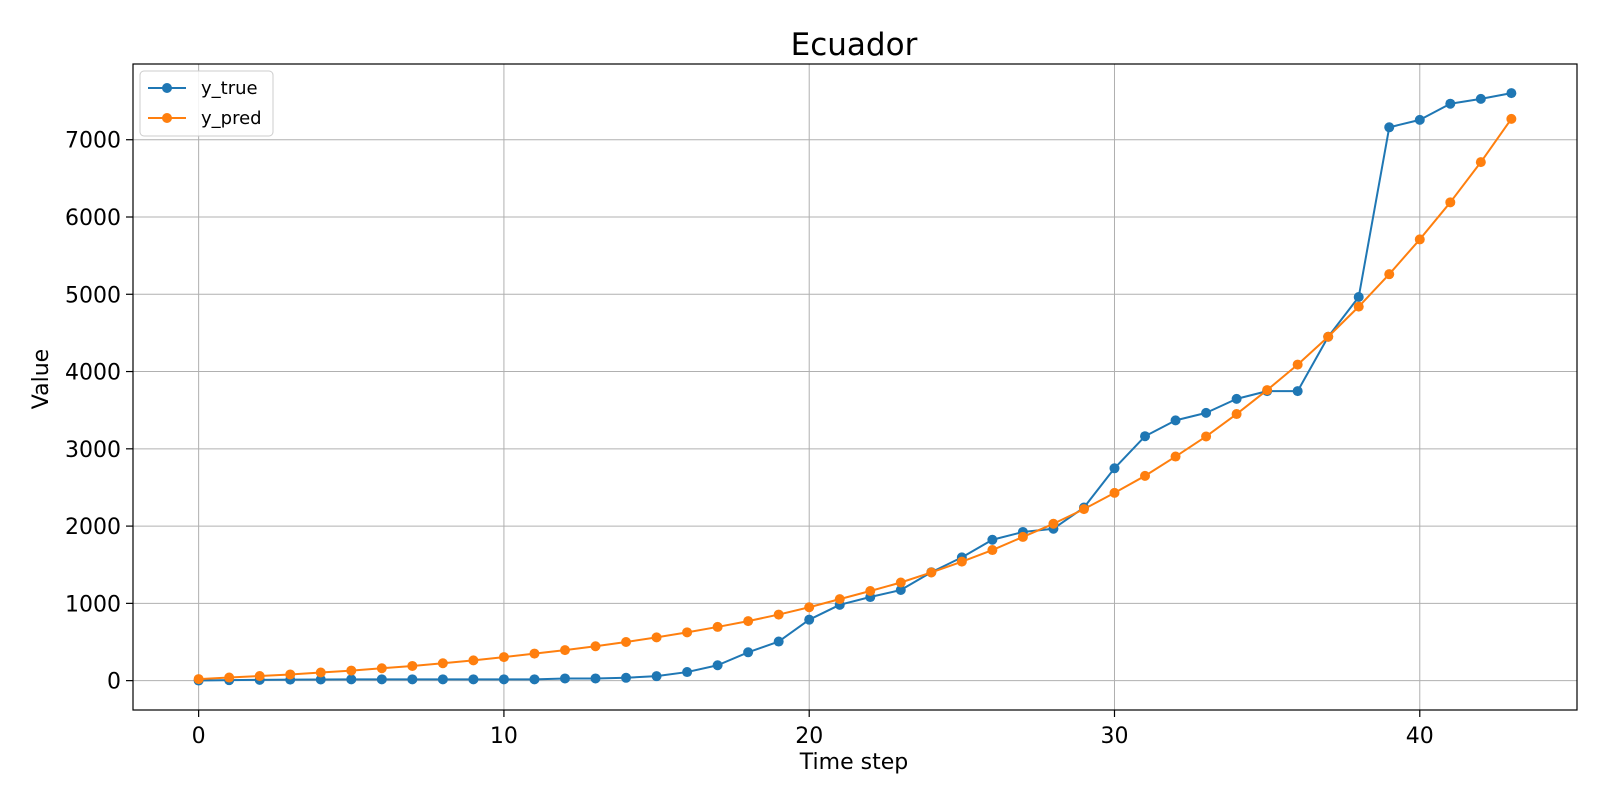  I want to click on x-axis: 0 10 20 30 40, so click(813, 729).